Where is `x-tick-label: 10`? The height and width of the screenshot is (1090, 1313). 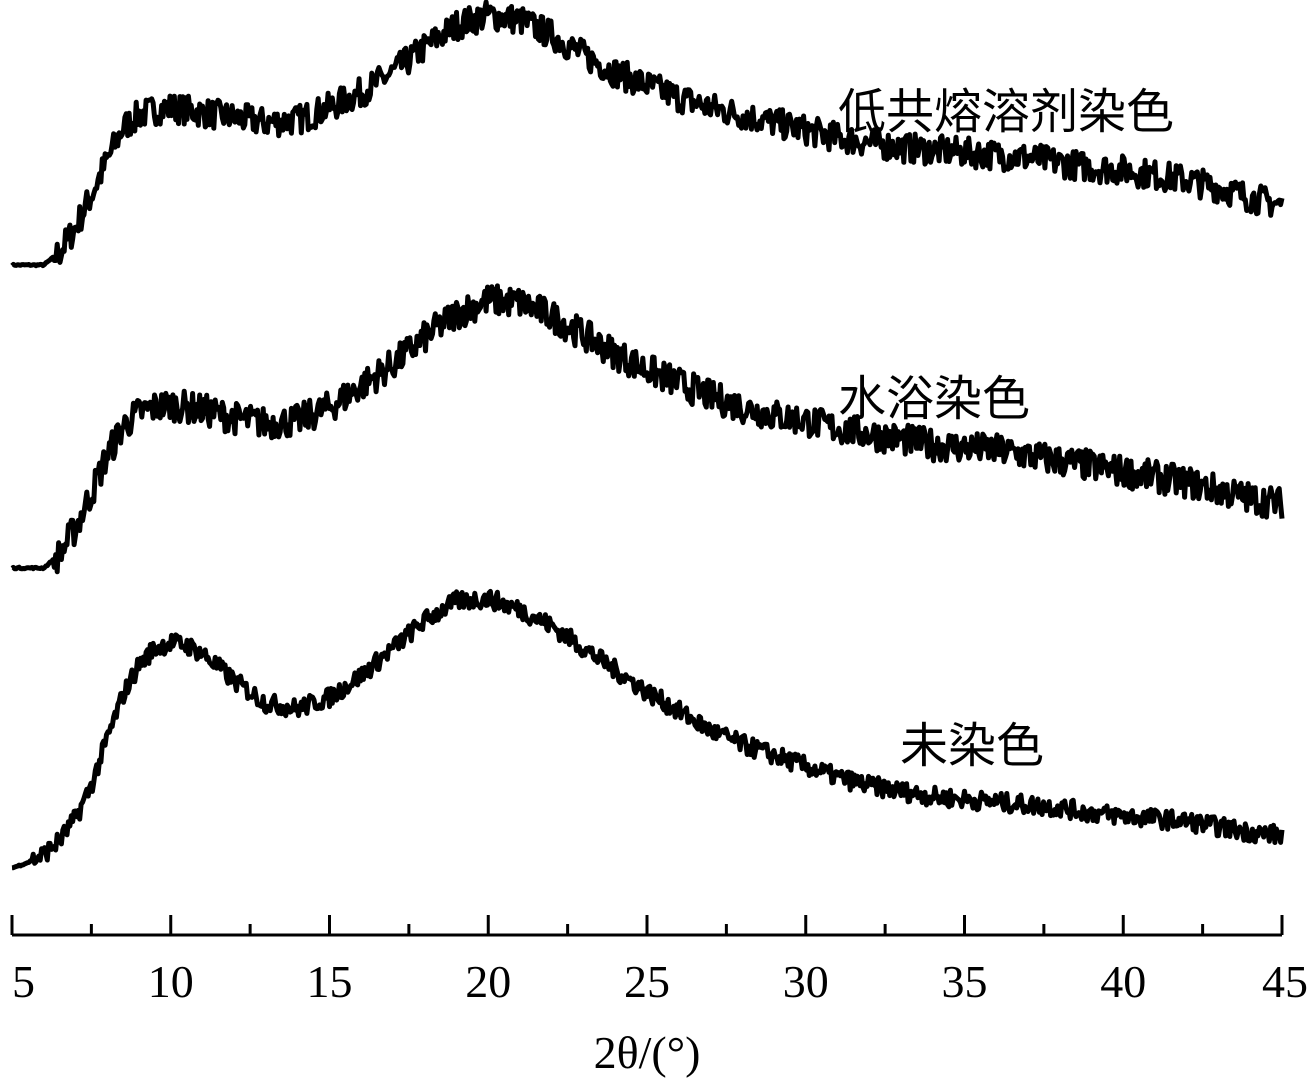 x-tick-label: 10 is located at coordinates (171, 981).